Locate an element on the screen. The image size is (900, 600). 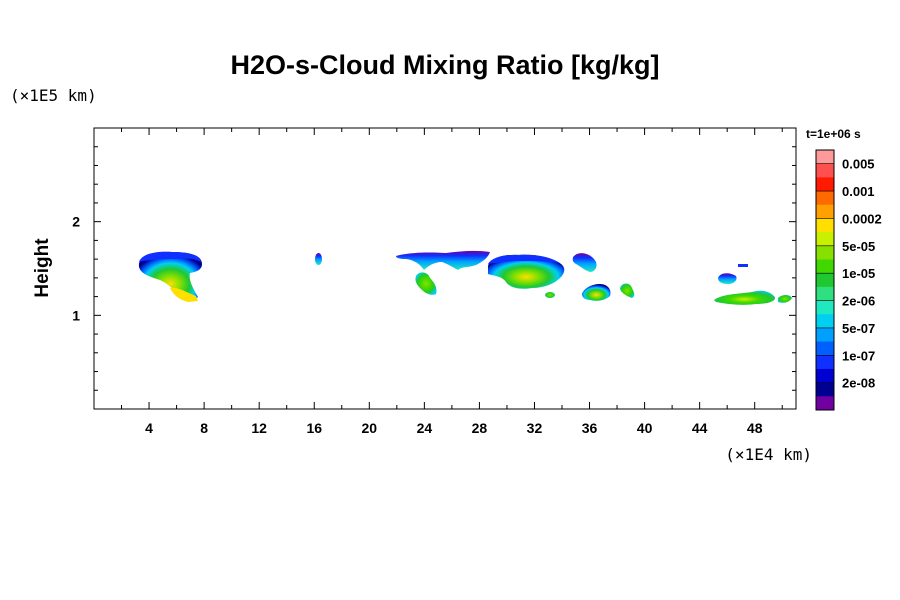
x-tick-label: 36 is located at coordinates (590, 428).